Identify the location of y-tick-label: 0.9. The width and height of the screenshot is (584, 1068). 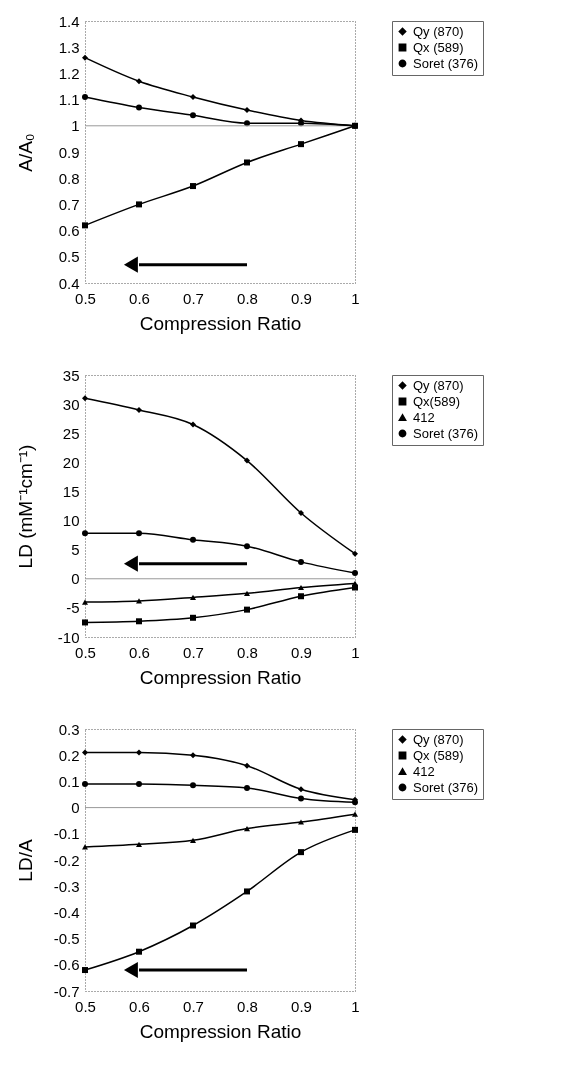
(69, 152).